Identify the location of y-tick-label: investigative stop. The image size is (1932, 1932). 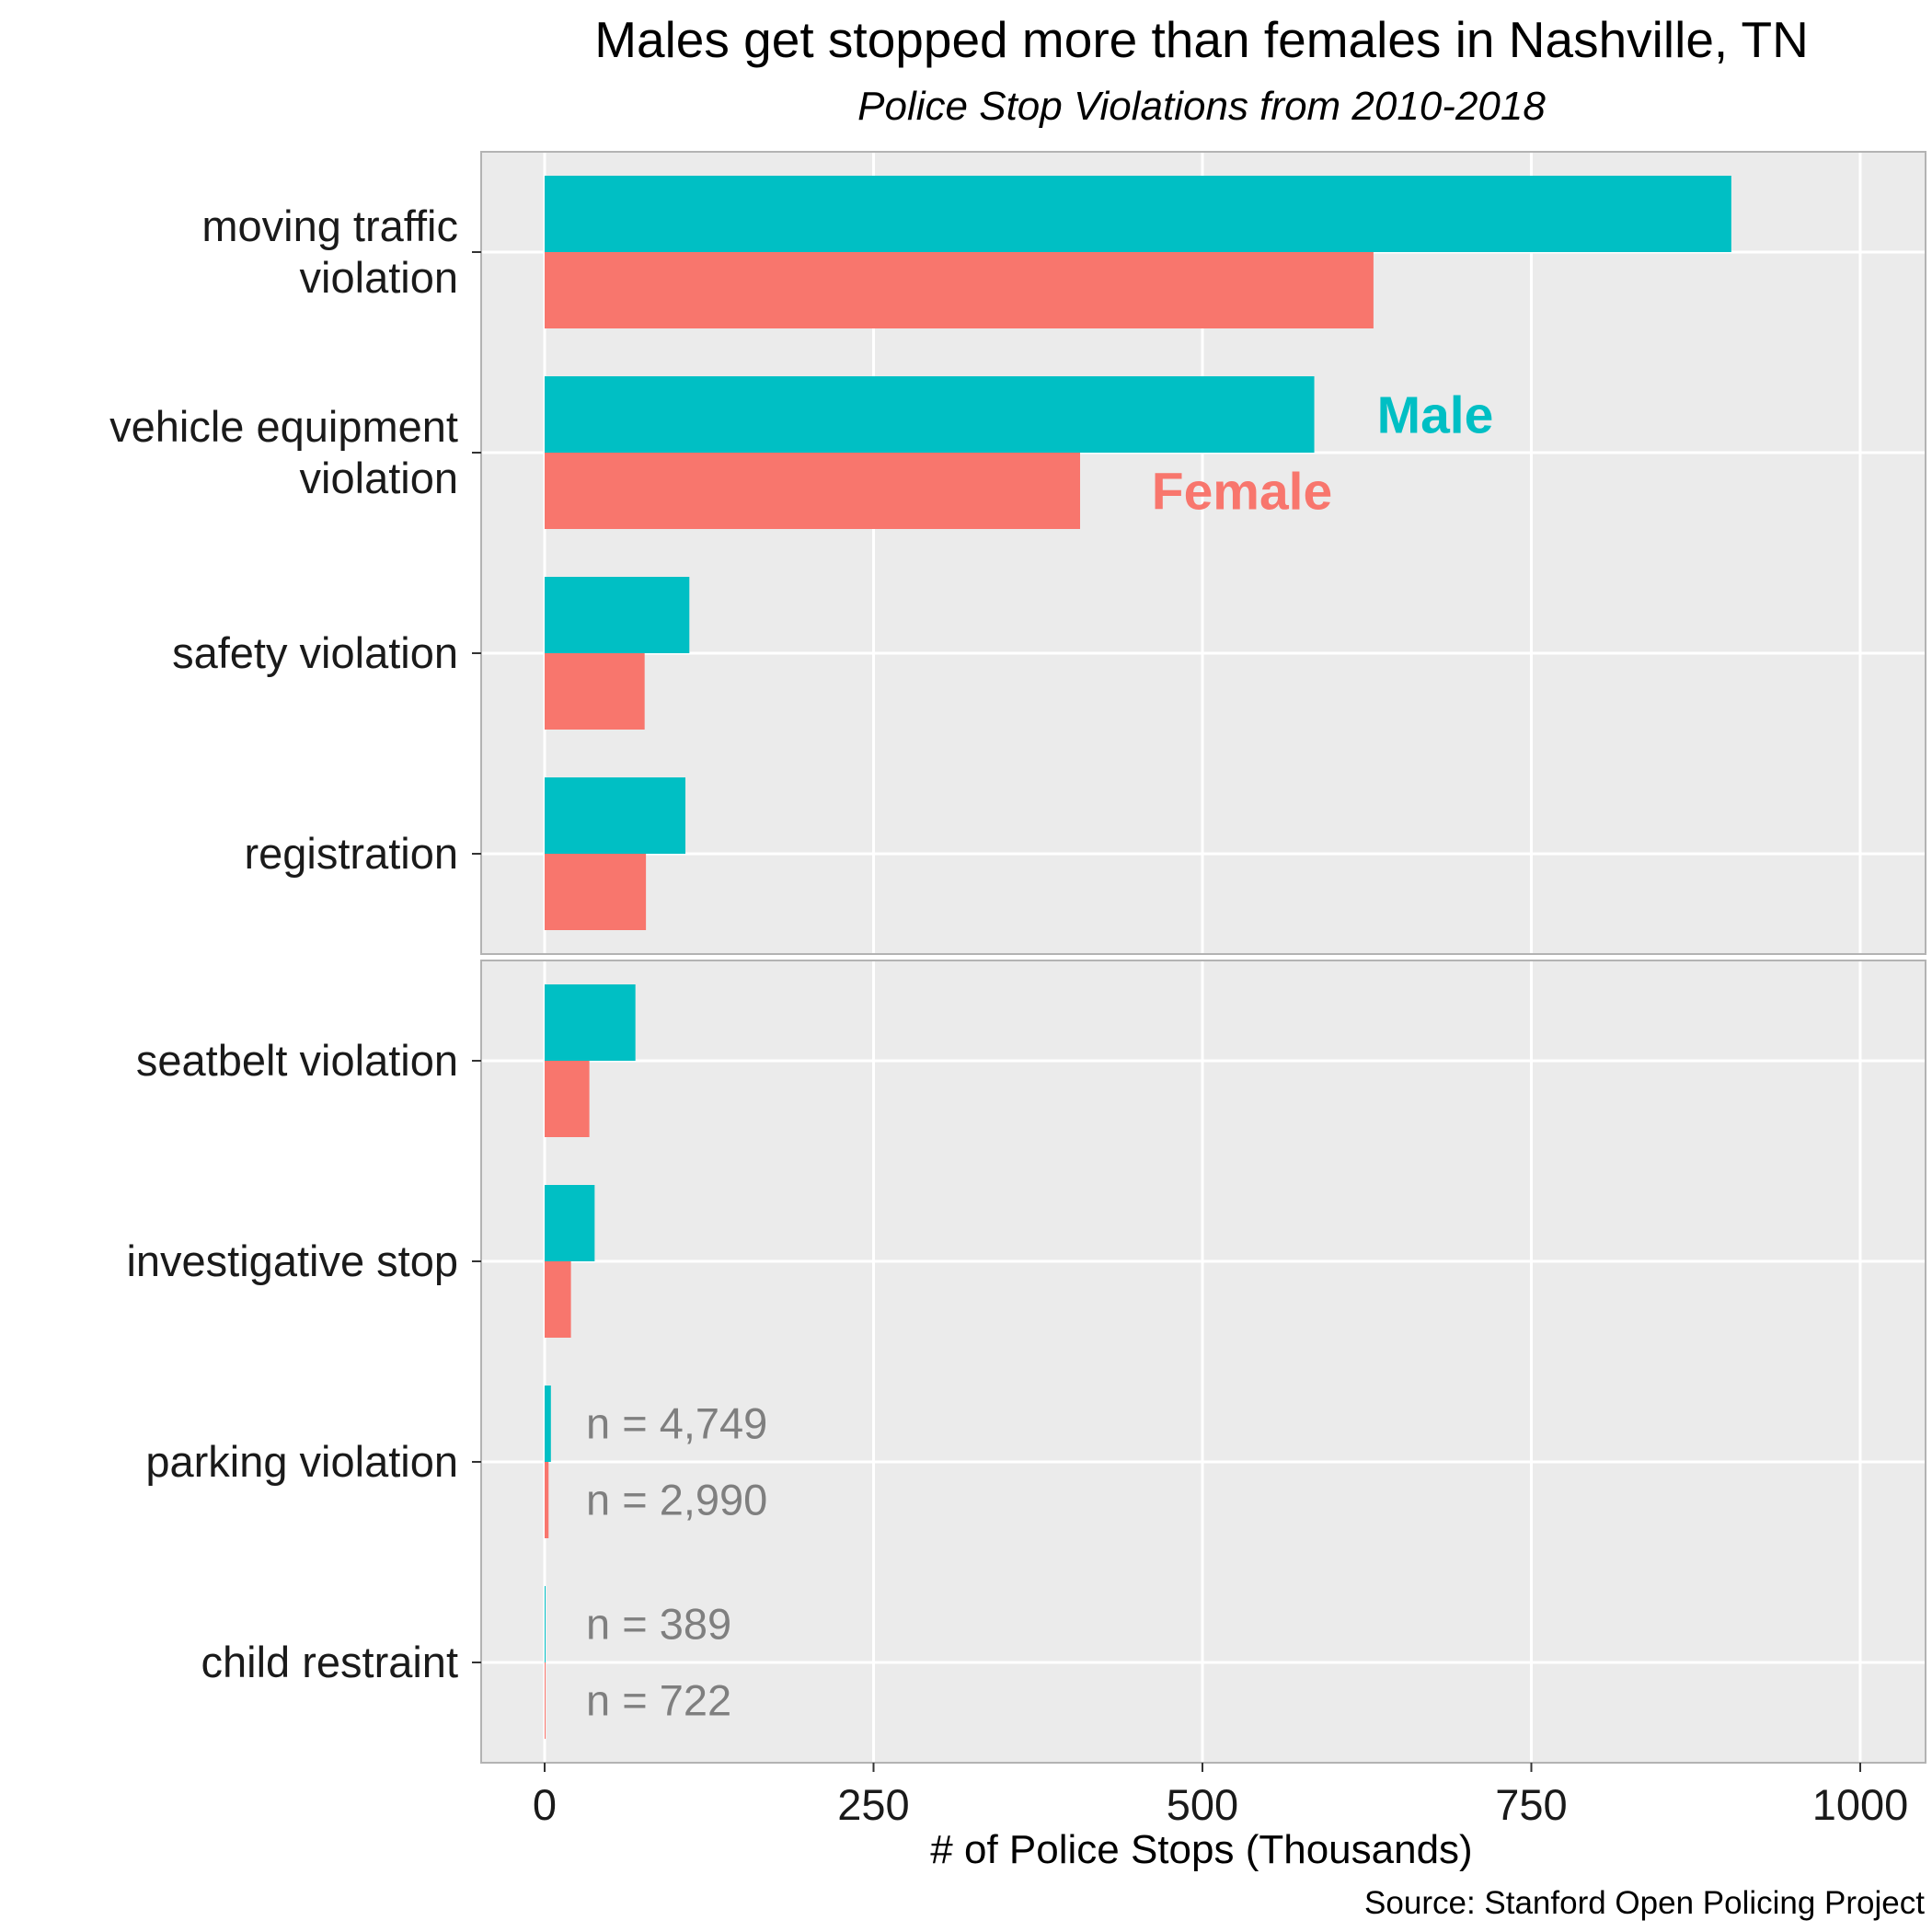
(292, 1260).